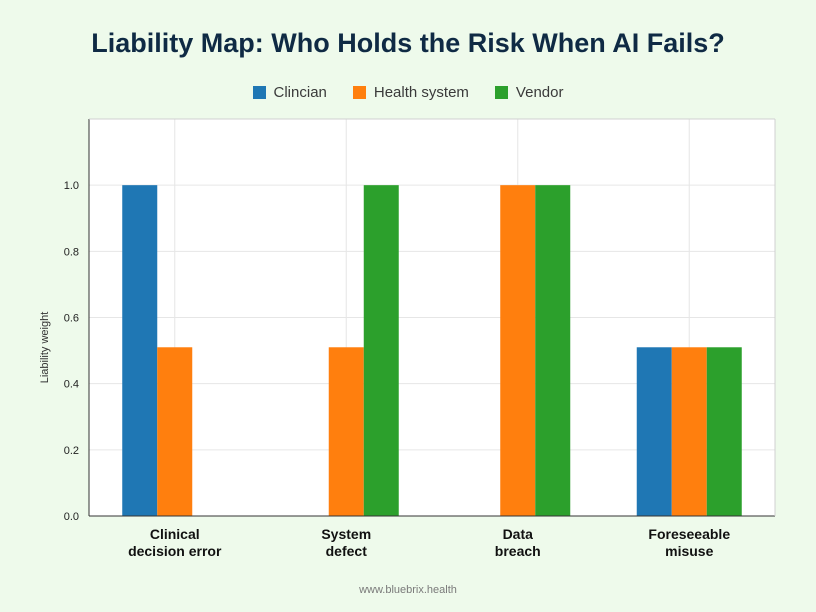 Image resolution: width=816 pixels, height=612 pixels. What do you see at coordinates (300, 92) in the screenshot?
I see `legend-label-clinician: Clincian` at bounding box center [300, 92].